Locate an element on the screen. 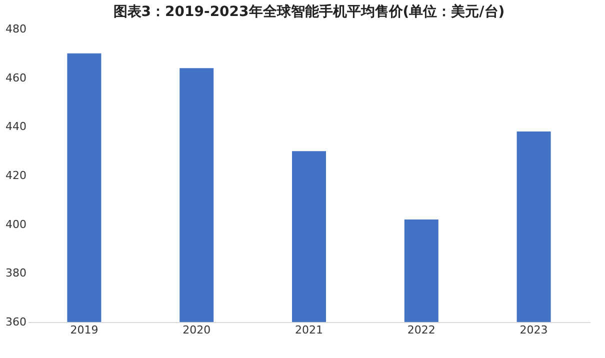  y-tick-label: 380 is located at coordinates (16, 273).